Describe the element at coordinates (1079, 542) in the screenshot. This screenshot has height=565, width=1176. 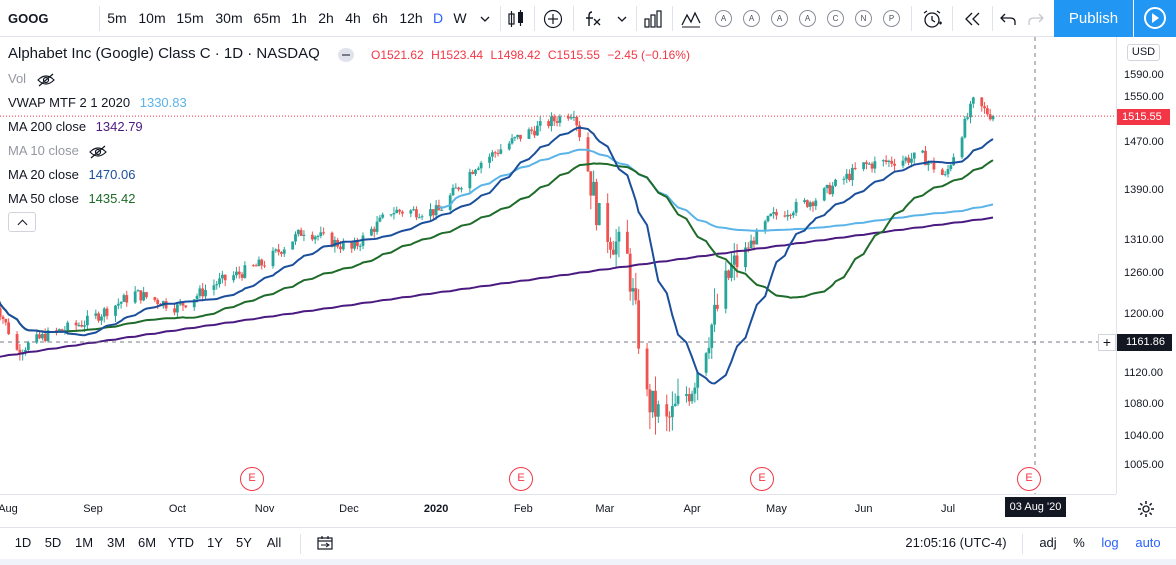
I see `percent-toggle: %` at that location.